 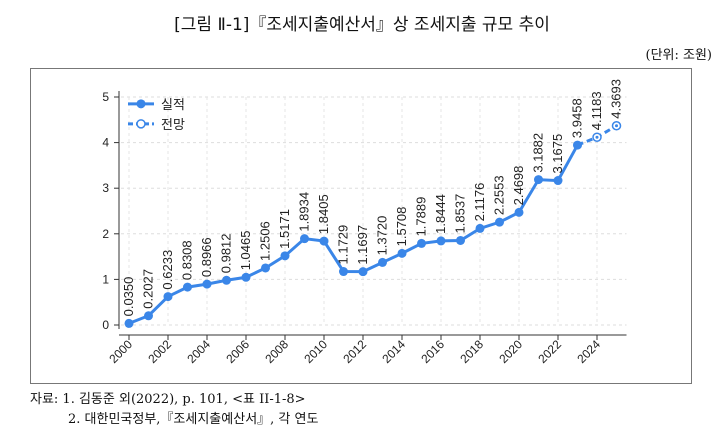 What do you see at coordinates (679, 55) in the screenshot?
I see `unit-label: (단위: 조원)` at bounding box center [679, 55].